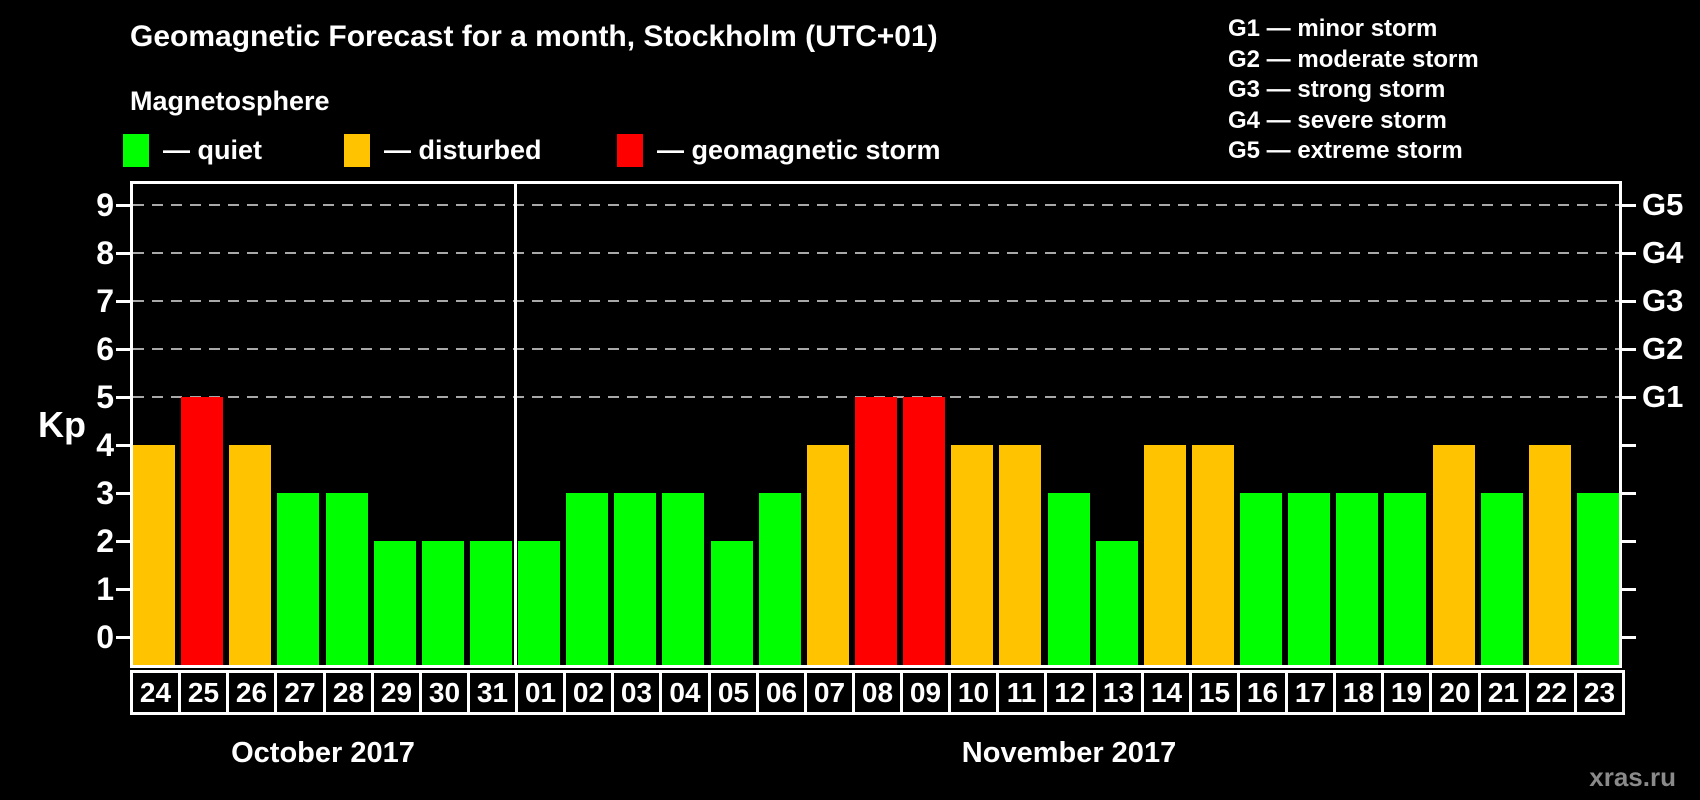  What do you see at coordinates (515, 424) in the screenshot?
I see `month-separator-line` at bounding box center [515, 424].